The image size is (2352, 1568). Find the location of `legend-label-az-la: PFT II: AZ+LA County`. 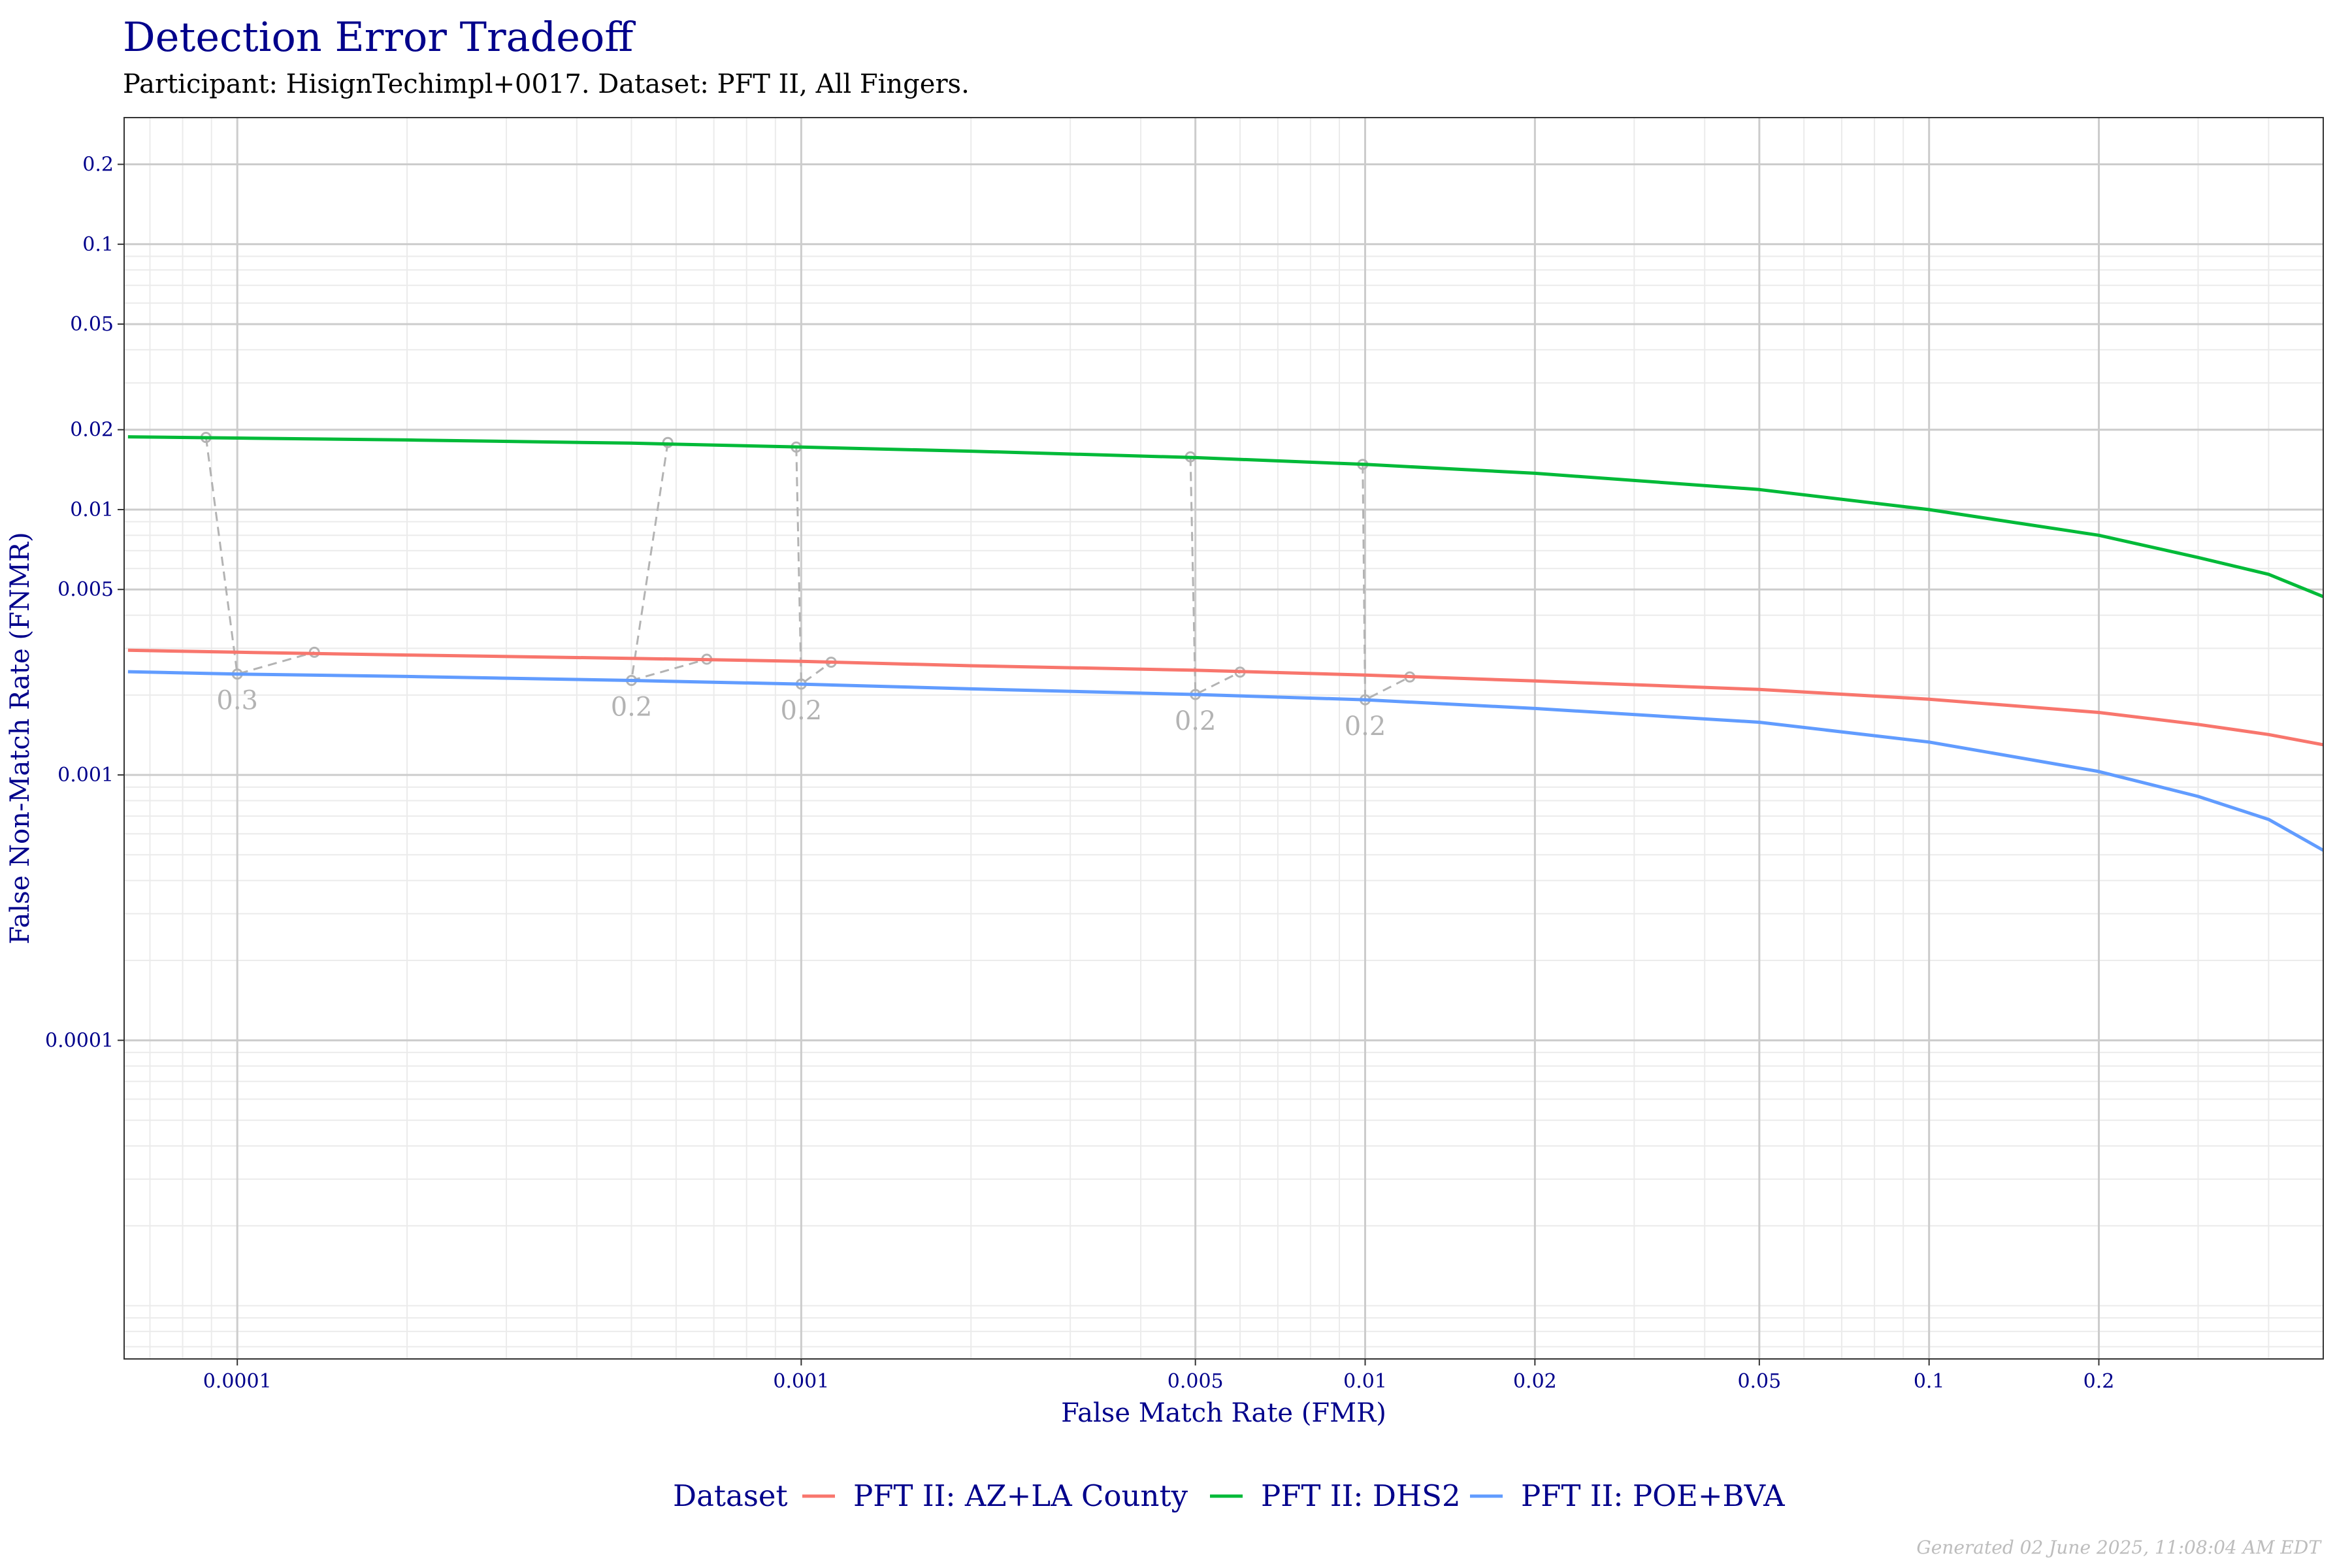

legend-label-az-la: PFT II: AZ+LA County is located at coordinates (1020, 1495).